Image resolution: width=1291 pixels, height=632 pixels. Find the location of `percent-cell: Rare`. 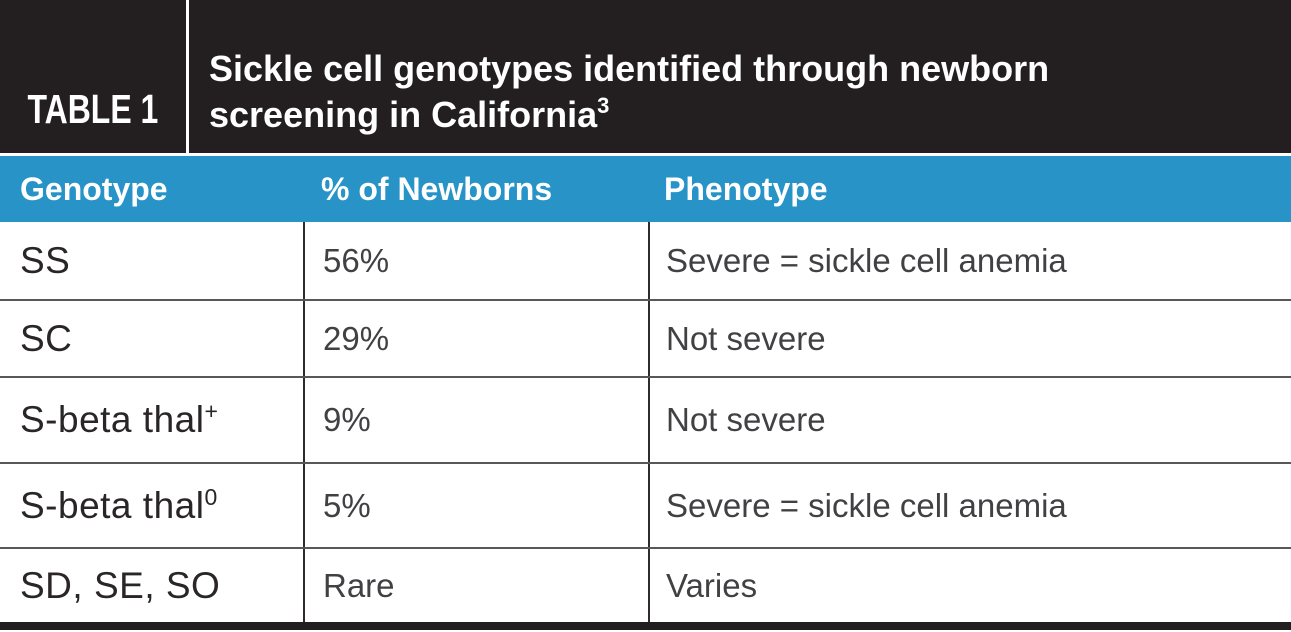

percent-cell: Rare is located at coordinates (475, 585).